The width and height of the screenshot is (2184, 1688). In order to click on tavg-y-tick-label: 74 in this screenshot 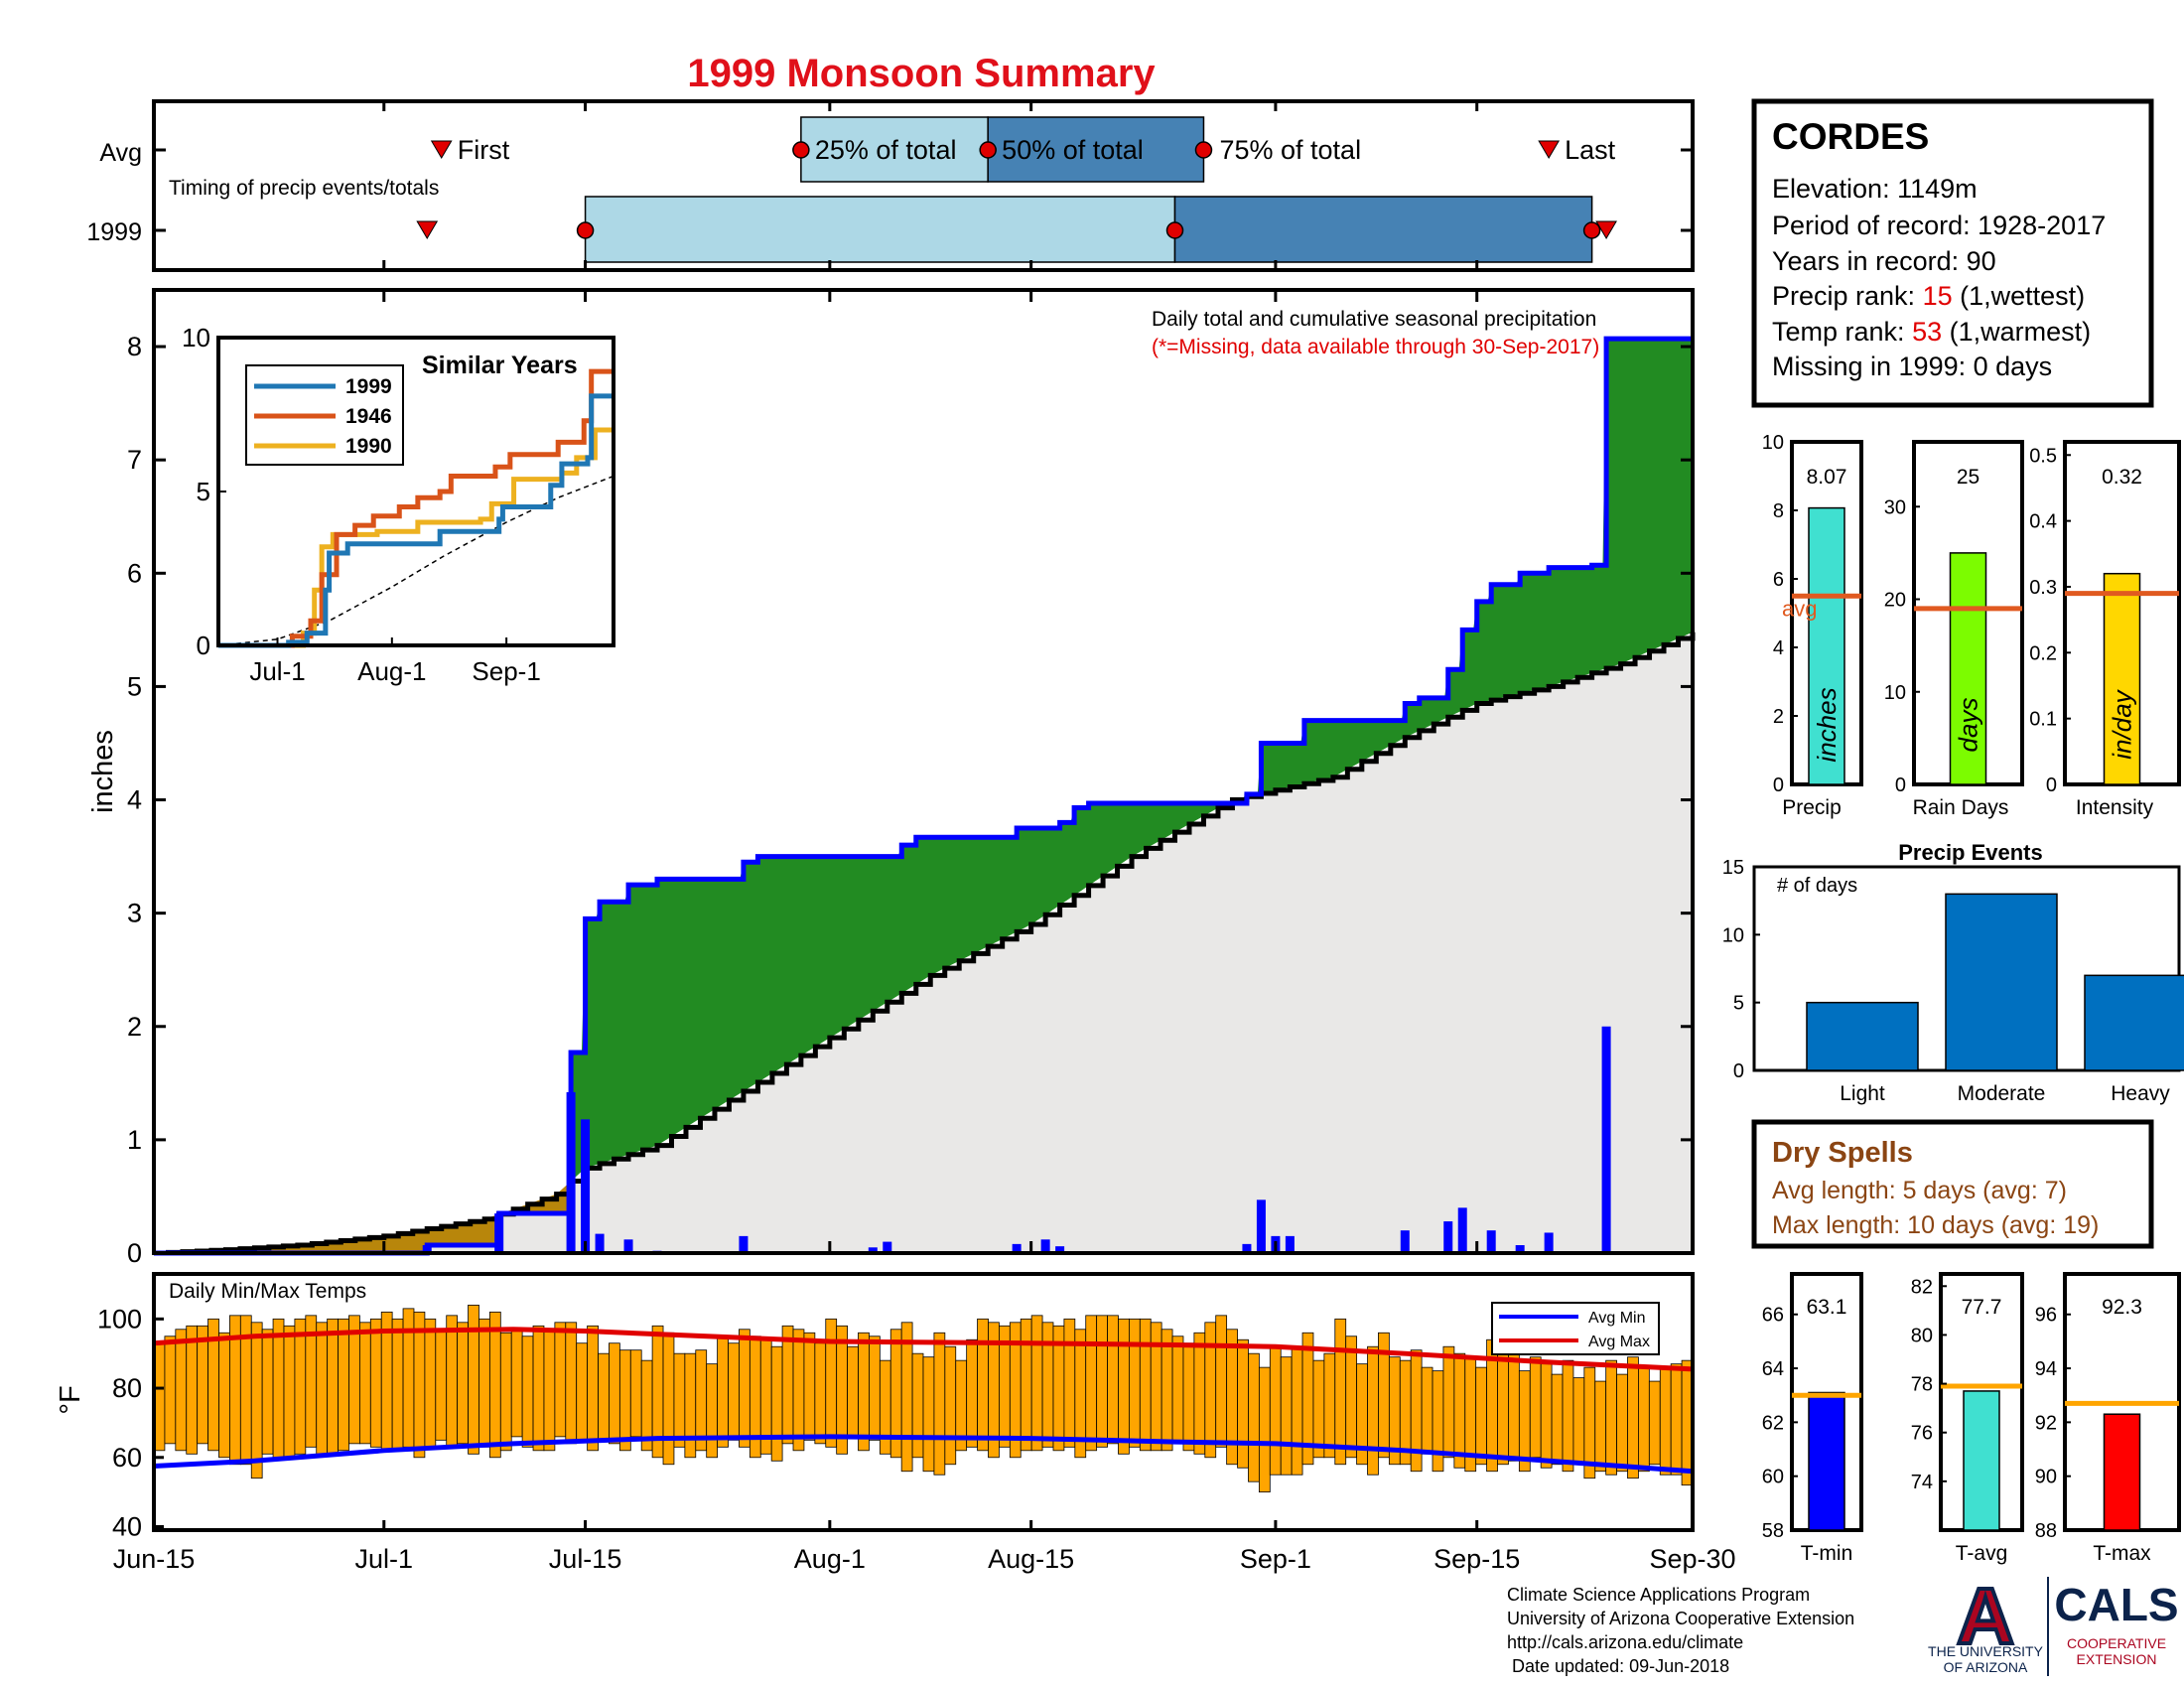, I will do `click(1922, 1482)`.